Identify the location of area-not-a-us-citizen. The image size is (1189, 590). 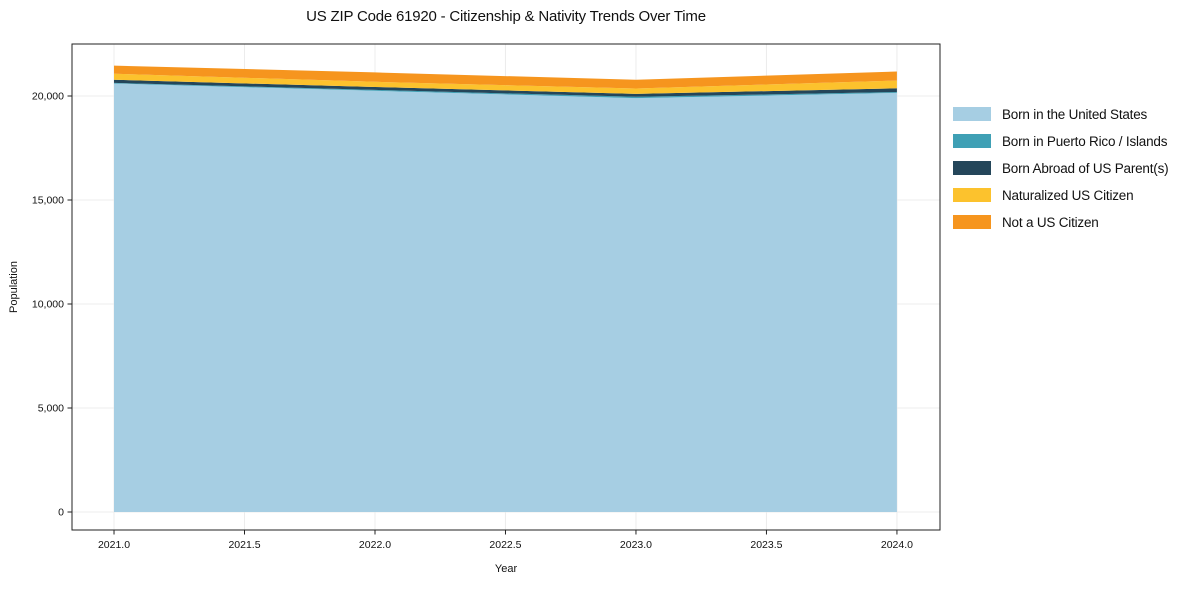
(505, 77).